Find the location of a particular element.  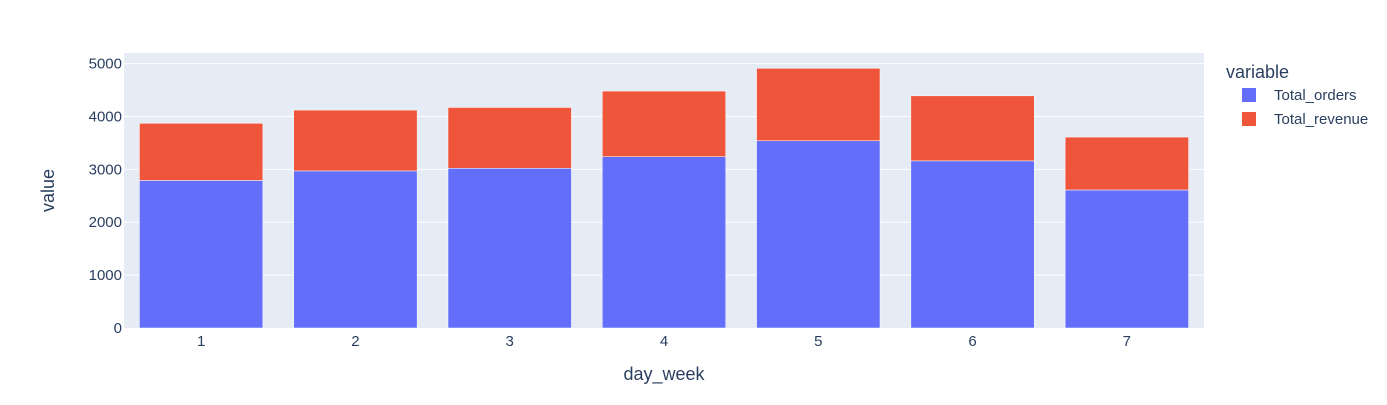

legend-label: Total_revenue is located at coordinates (1321, 119).